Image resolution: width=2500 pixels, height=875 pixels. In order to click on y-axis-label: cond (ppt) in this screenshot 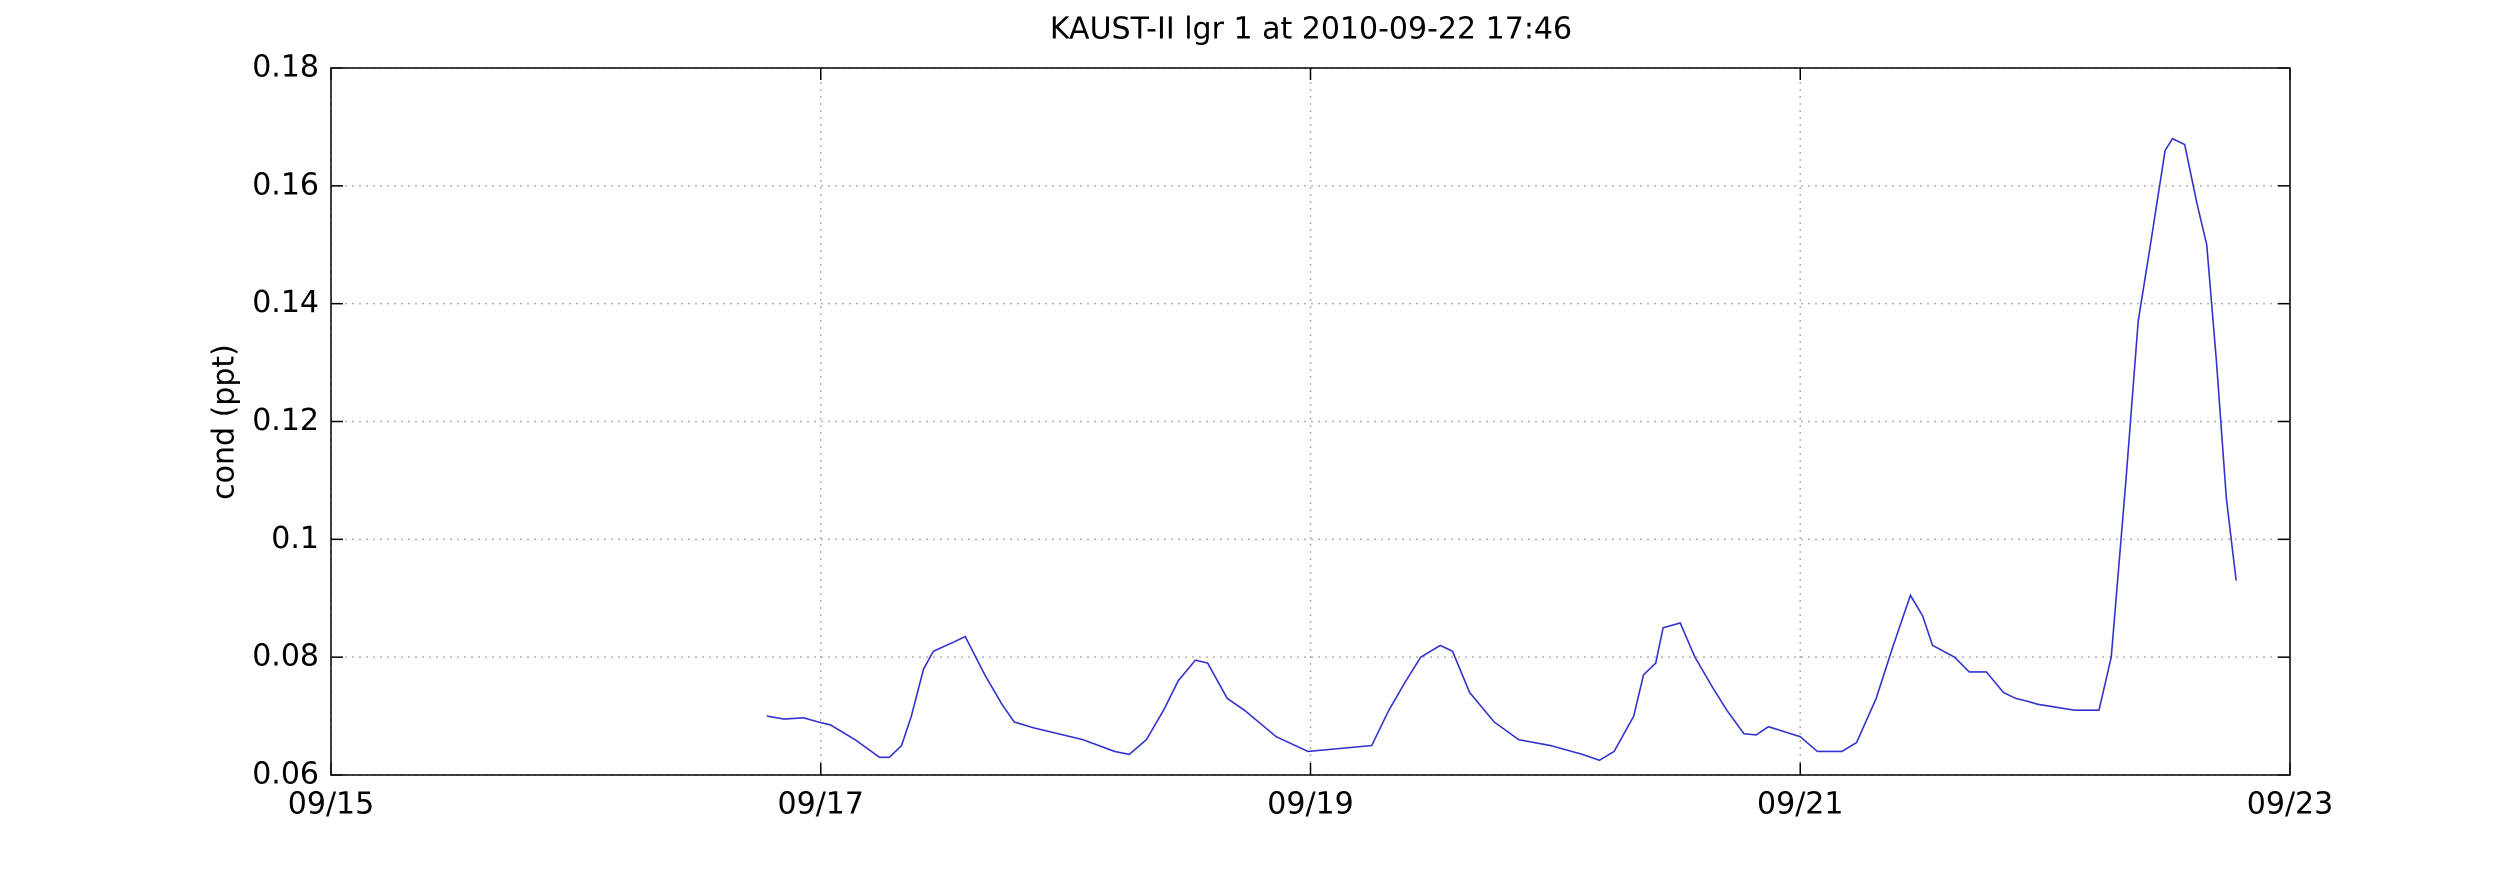, I will do `click(224, 422)`.